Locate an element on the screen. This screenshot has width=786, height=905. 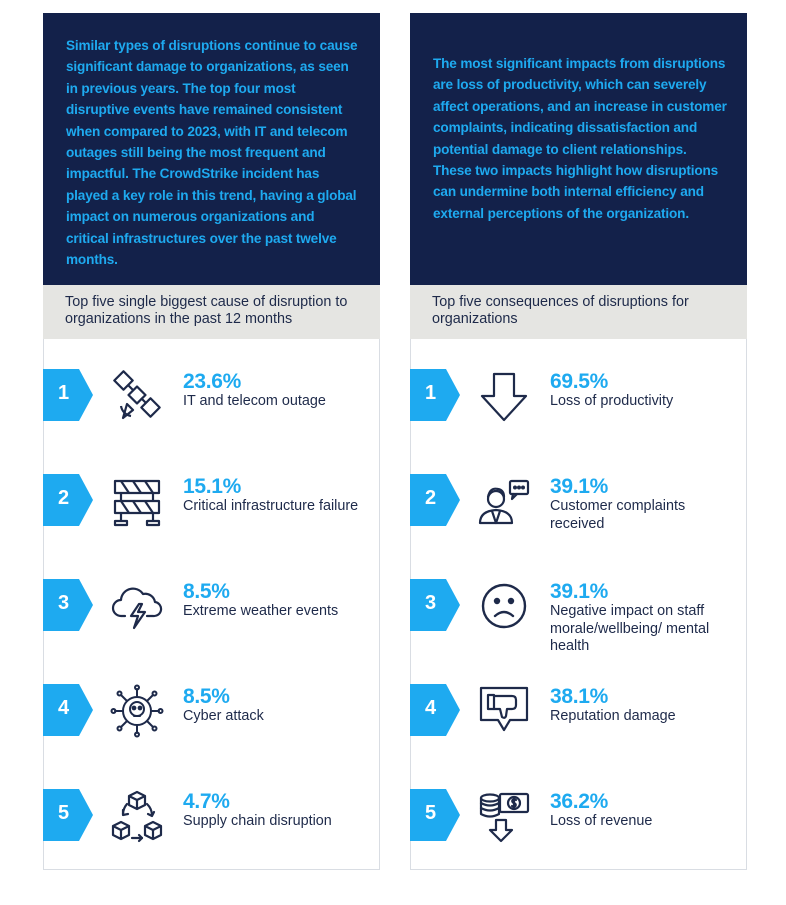
item-label: Loss of revenue is located at coordinates (601, 821).